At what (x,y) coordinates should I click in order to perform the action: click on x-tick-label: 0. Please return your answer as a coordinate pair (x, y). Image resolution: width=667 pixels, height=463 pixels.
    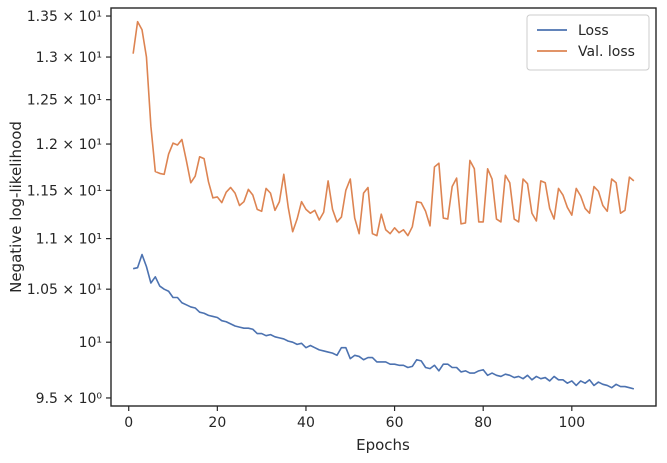
    Looking at the image, I should click on (128, 423).